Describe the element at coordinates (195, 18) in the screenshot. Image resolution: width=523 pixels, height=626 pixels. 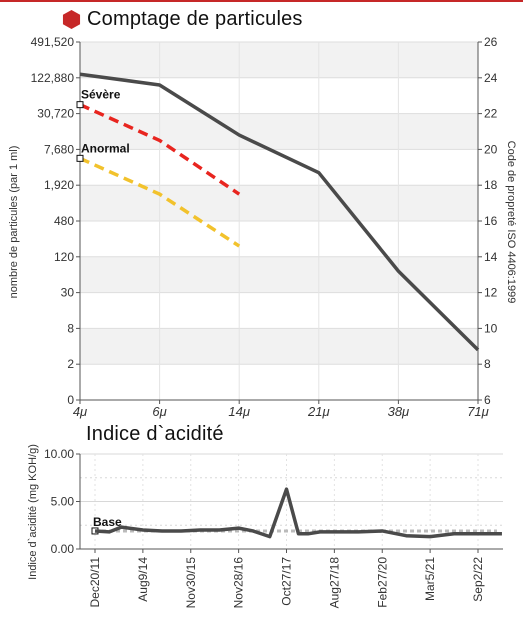
I see `particle-chart-title-text: Comptage de particules` at that location.